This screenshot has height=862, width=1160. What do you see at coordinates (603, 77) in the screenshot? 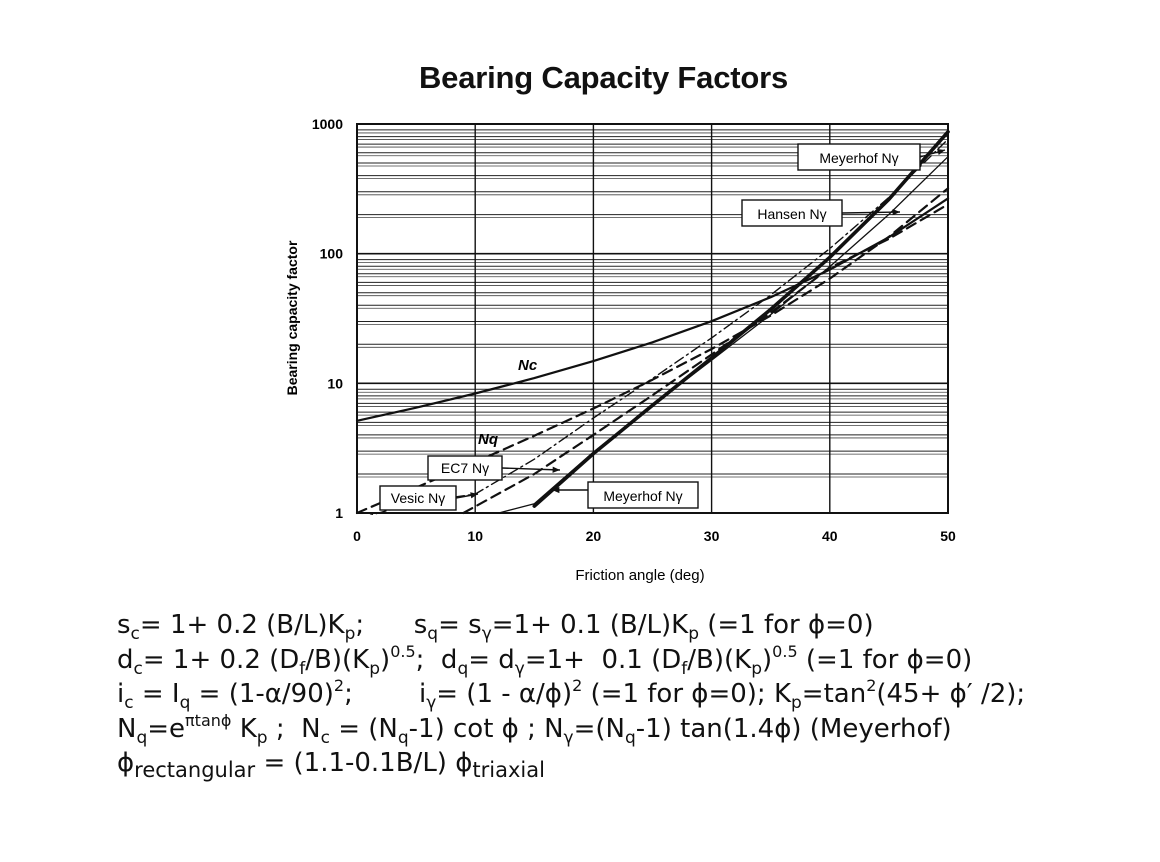
I see `chart-title: Bearing Capacity Factors` at bounding box center [603, 77].